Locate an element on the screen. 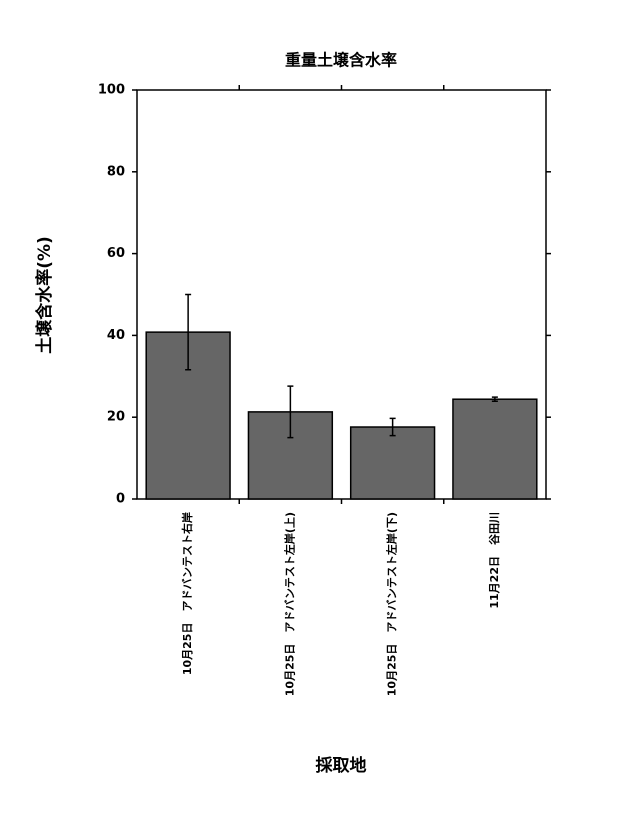  x-tick-label: 11月22日 谷田川 is located at coordinates (494, 560).